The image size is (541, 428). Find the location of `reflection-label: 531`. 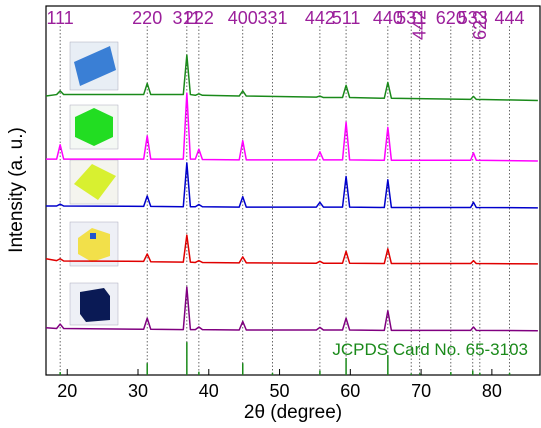

reflection-label: 531 is located at coordinates (411, 18).